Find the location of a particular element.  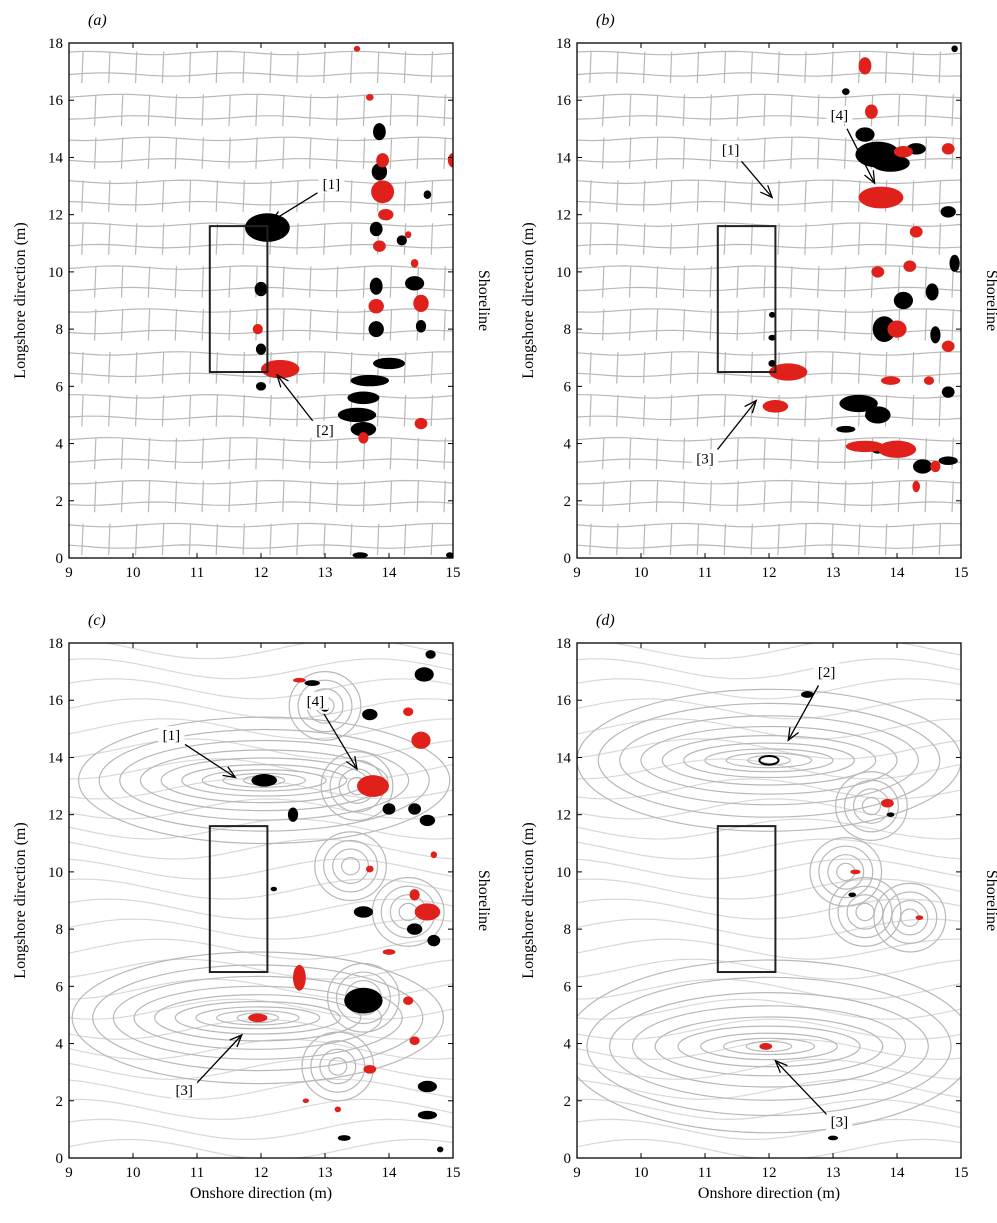

y-tick-label: 16 is located at coordinates (564, 101).